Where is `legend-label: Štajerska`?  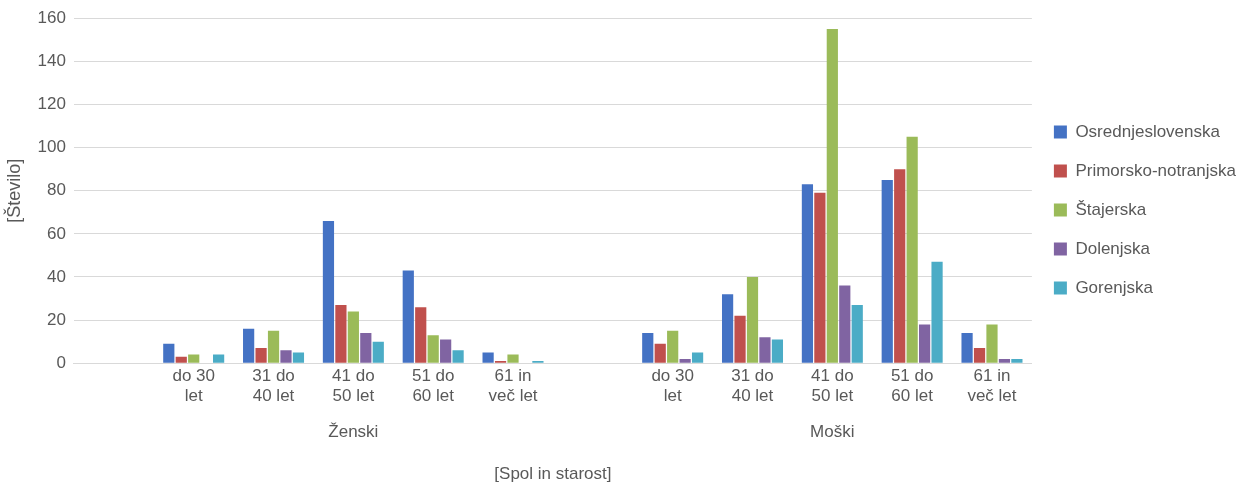
legend-label: Štajerska is located at coordinates (1111, 209).